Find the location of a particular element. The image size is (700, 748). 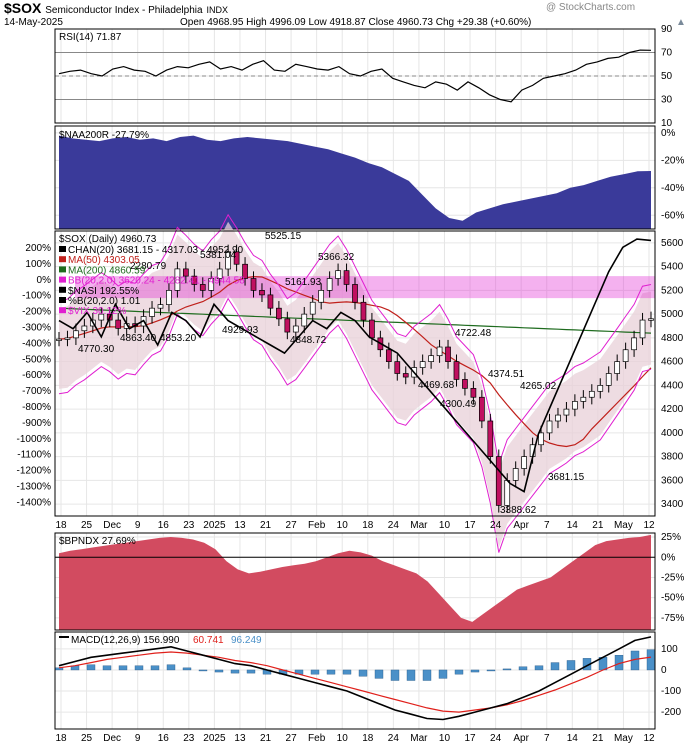

nasi-tick-label: -1400% is located at coordinates (34, 502).